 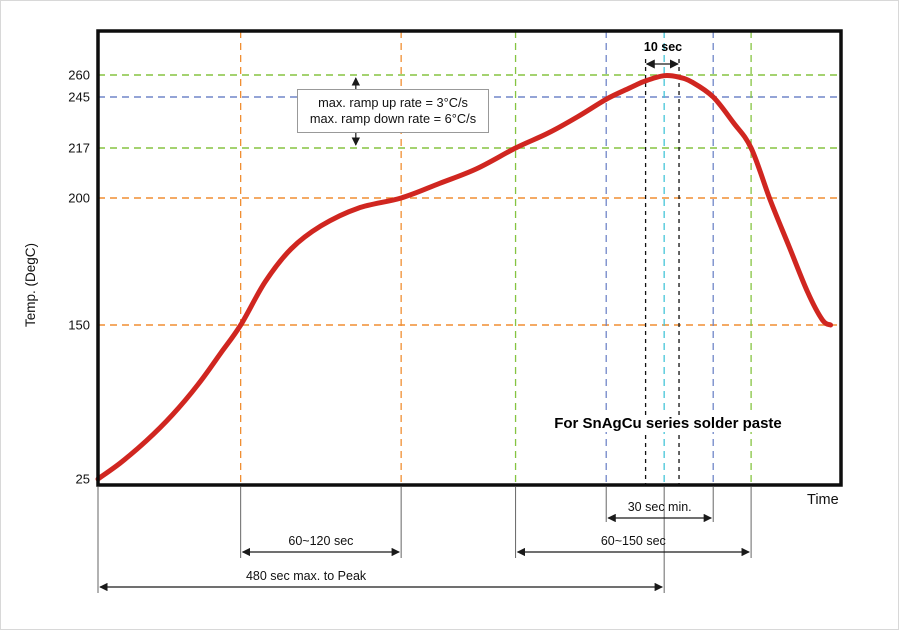 What do you see at coordinates (79, 75) in the screenshot?
I see `y-tick-label-260: 260` at bounding box center [79, 75].